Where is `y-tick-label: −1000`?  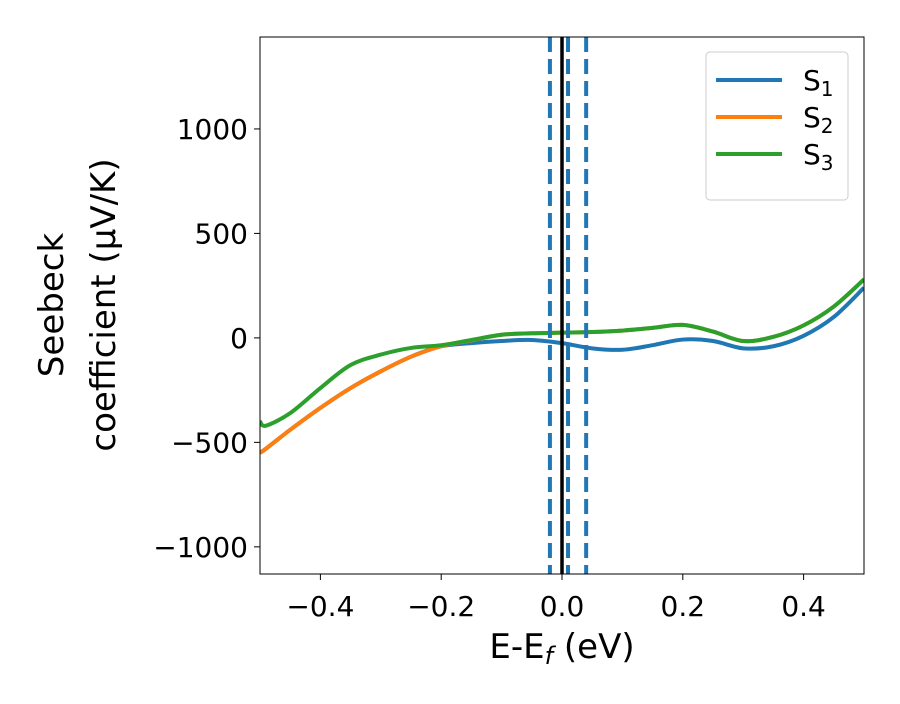
y-tick-label: −1000 is located at coordinates (200, 547).